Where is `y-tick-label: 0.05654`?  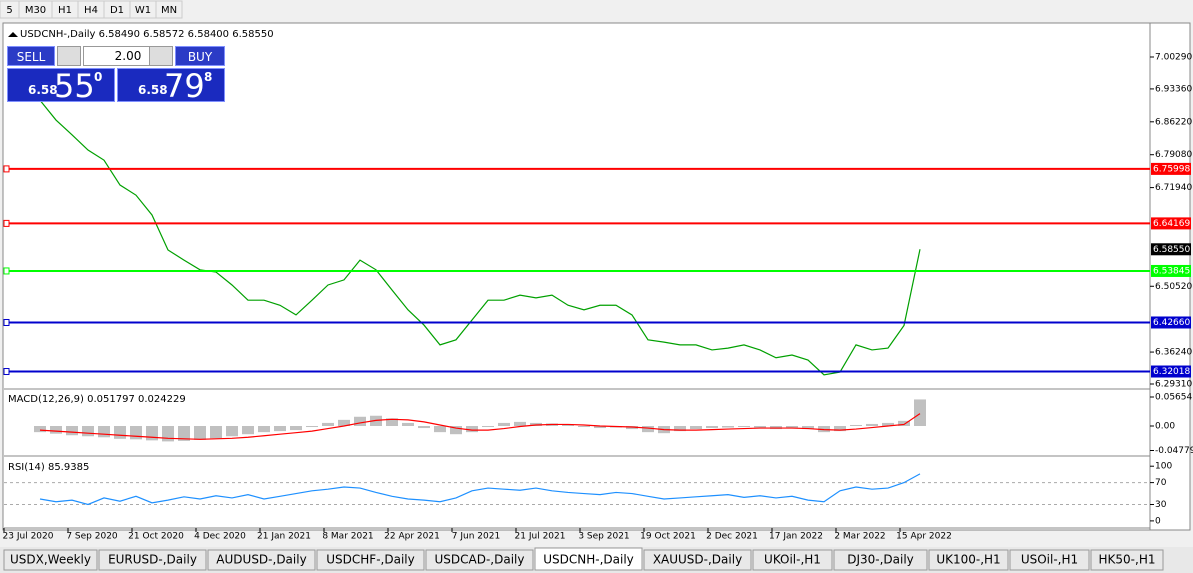
y-tick-label: 0.05654 is located at coordinates (1173, 398).